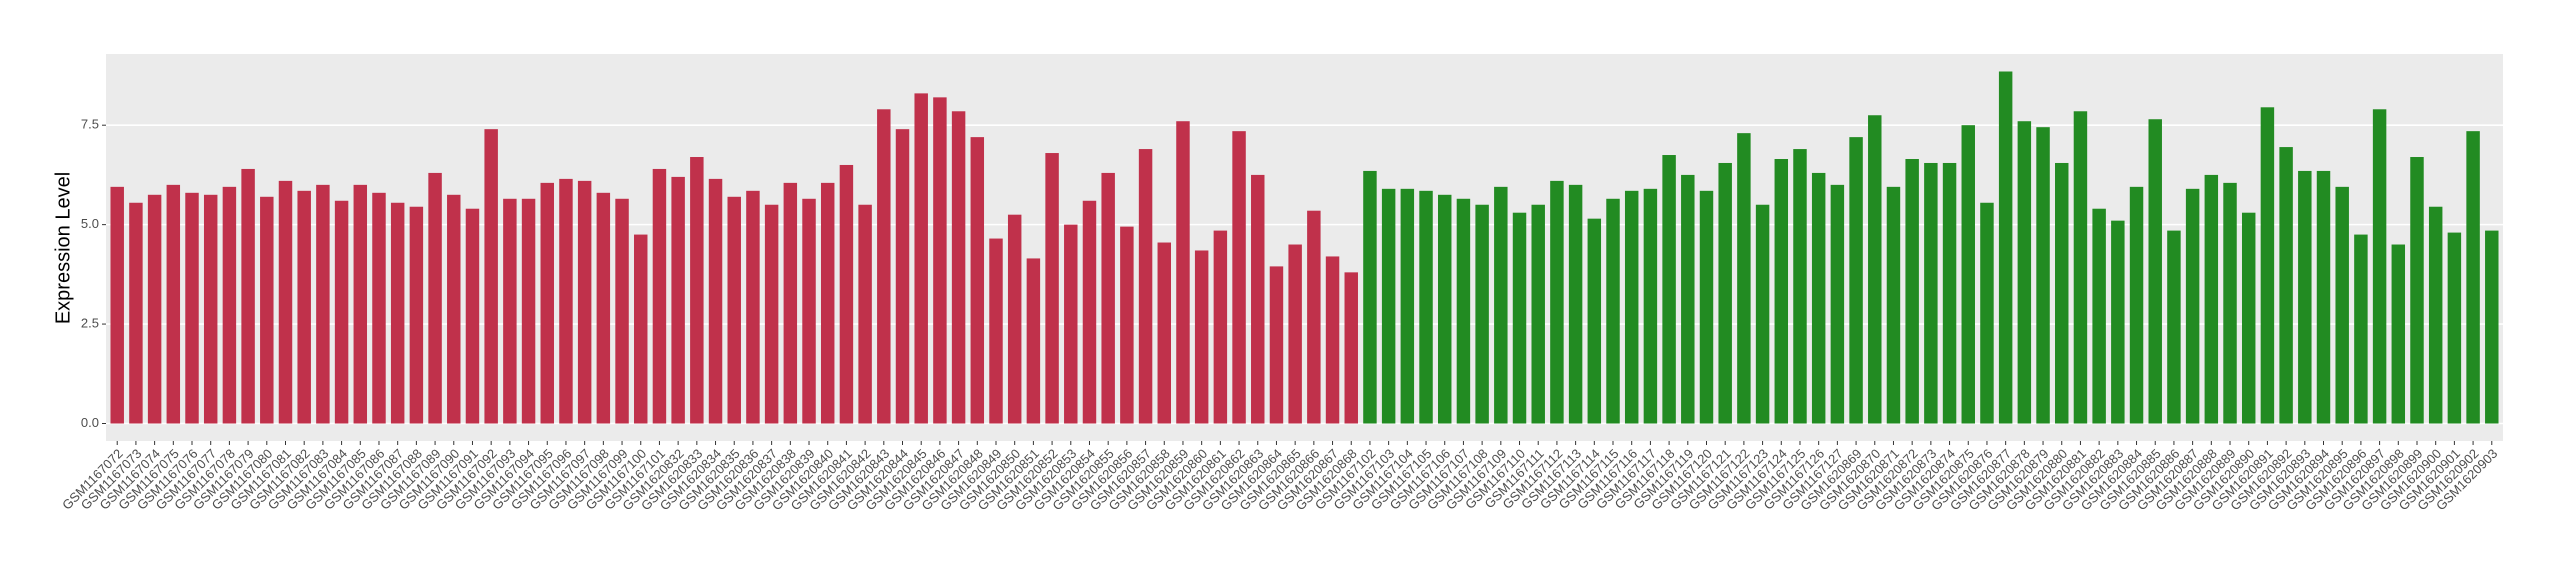 This screenshot has width=2560, height=580. I want to click on y-tick-label: 7.5, so click(90, 124).